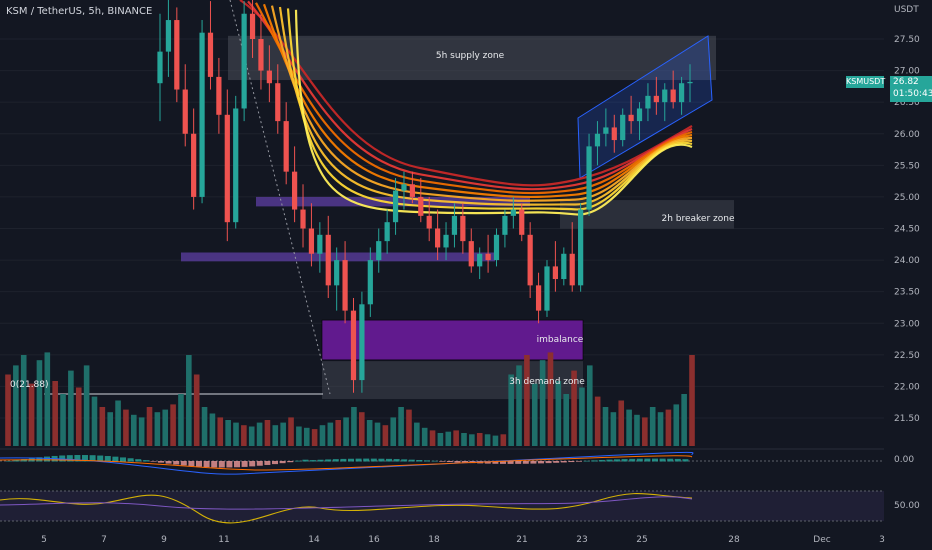 This screenshot has width=932, height=550. What do you see at coordinates (906, 10) in the screenshot?
I see `axis-unit: USDT` at bounding box center [906, 10].